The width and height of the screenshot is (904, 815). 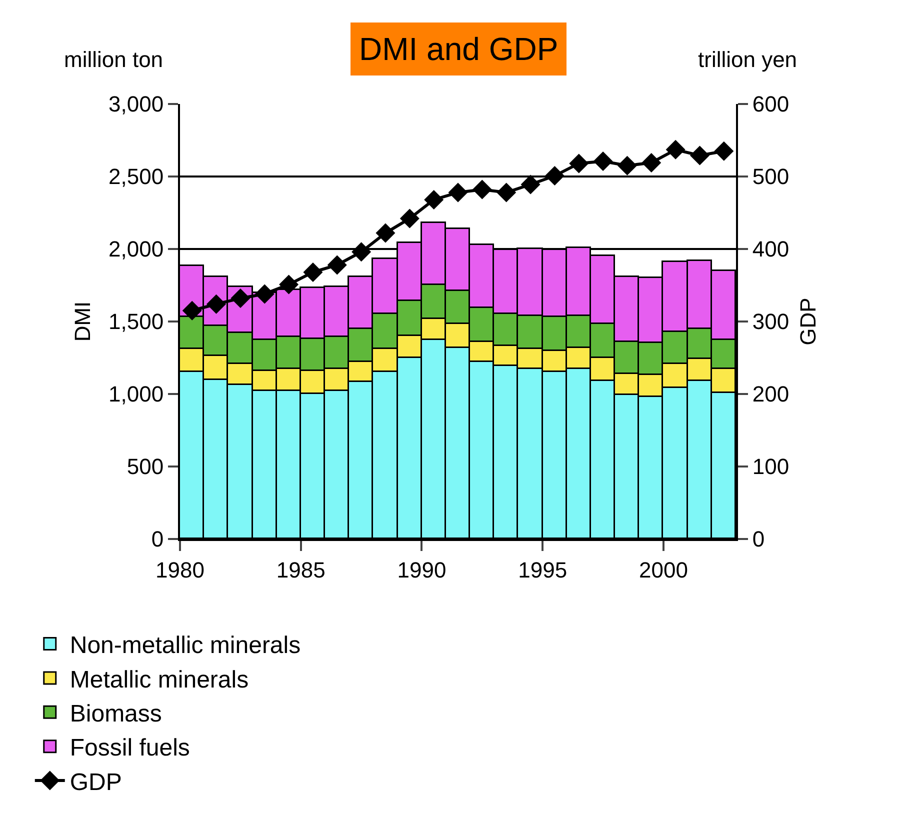 What do you see at coordinates (180, 569) in the screenshot?
I see `x-tick-label: 1980` at bounding box center [180, 569].